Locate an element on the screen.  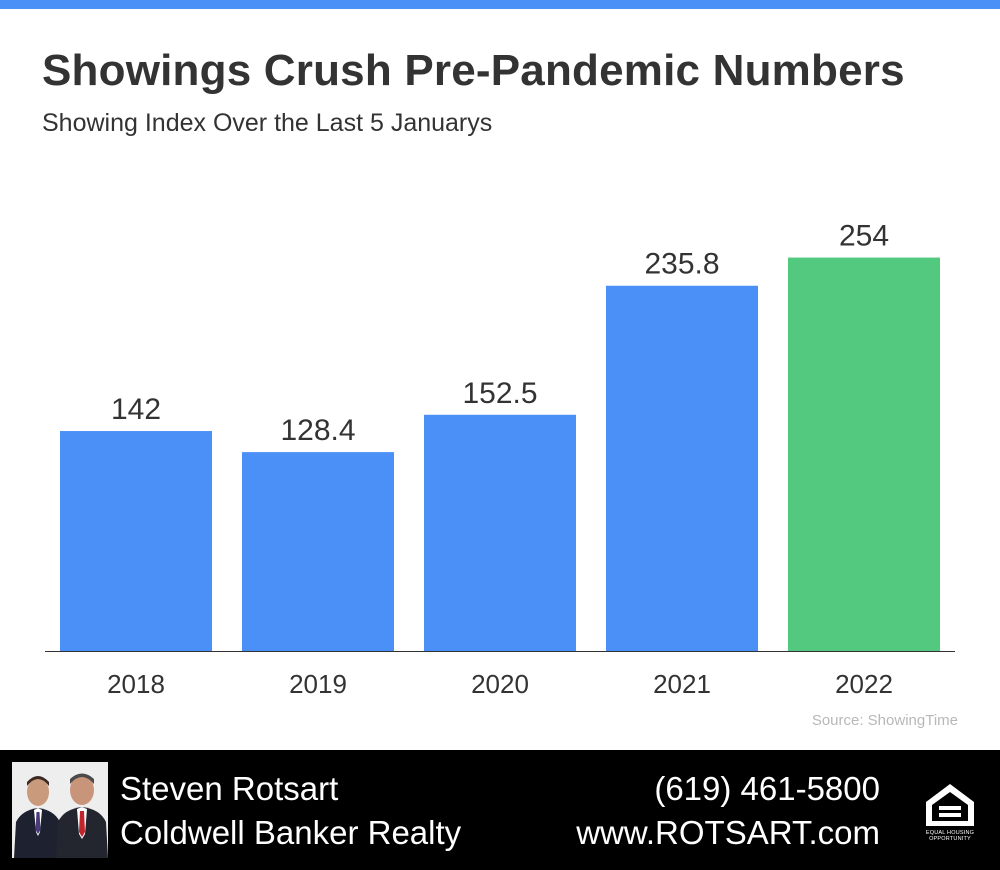
agents-photo-icon is located at coordinates (60, 810).